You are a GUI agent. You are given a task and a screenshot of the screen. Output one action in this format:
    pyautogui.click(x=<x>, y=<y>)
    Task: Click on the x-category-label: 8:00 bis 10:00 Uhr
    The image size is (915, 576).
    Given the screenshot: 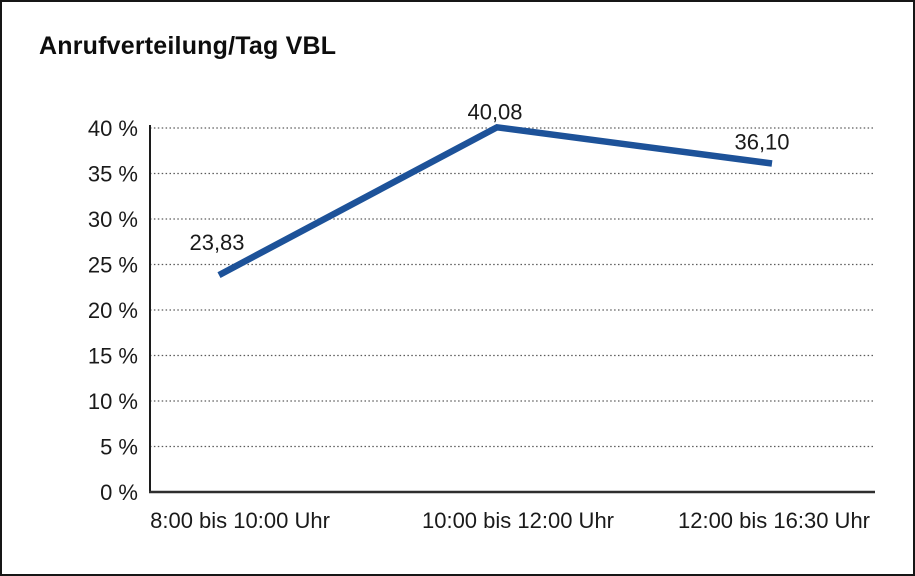 What is the action you would take?
    pyautogui.click(x=240, y=520)
    